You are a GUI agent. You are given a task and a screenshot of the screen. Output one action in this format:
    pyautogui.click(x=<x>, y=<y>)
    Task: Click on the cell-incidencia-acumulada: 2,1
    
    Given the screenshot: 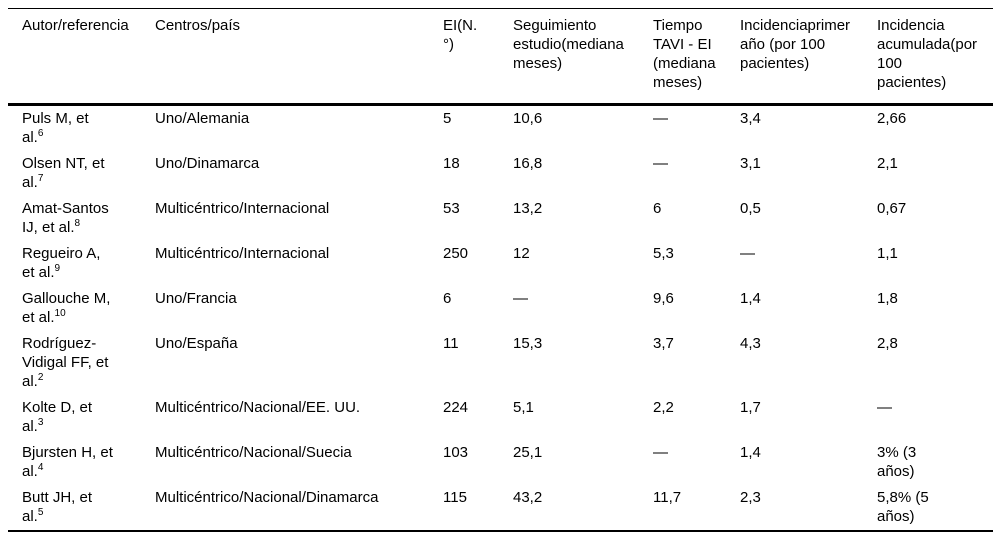 What is the action you would take?
    pyautogui.click(x=887, y=163)
    